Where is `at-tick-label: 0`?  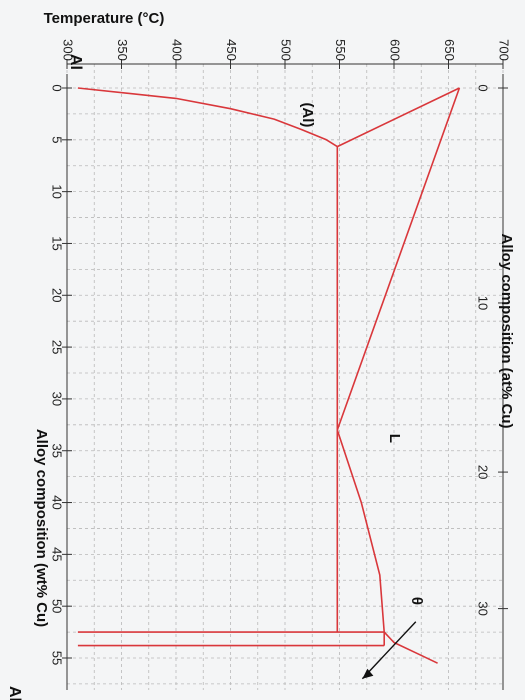 at-tick-label: 0 is located at coordinates (483, 87).